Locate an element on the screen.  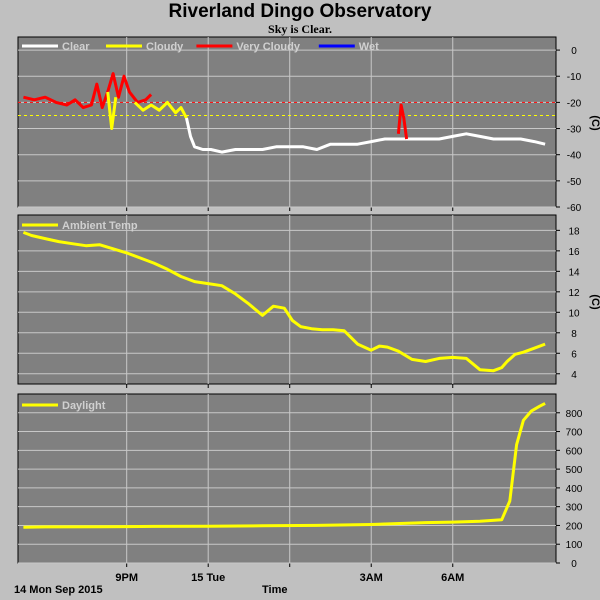
y-tick-label: 100 is located at coordinates (574, 545).